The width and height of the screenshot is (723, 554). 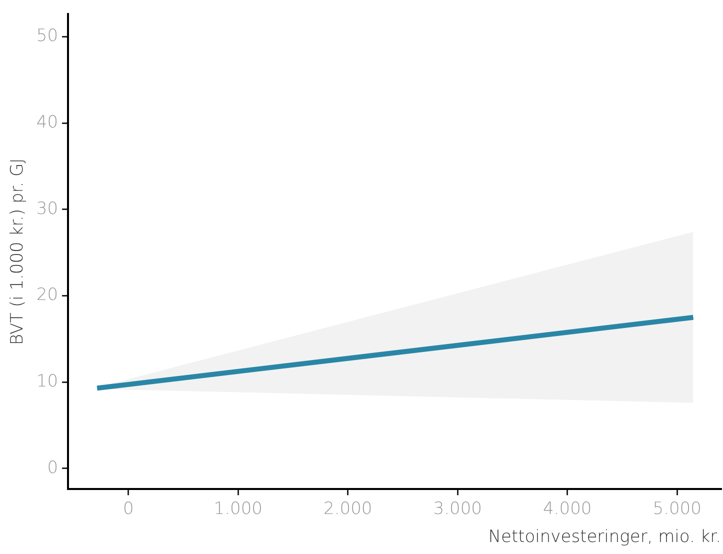 I want to click on x-tick-label: 4.000, so click(x=567, y=508).